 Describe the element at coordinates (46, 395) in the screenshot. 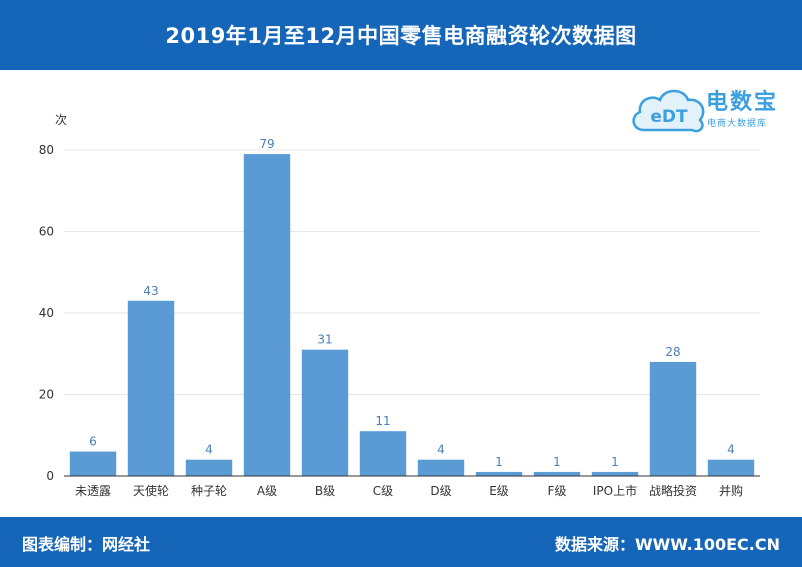

I see `y-tick-label: 20` at that location.